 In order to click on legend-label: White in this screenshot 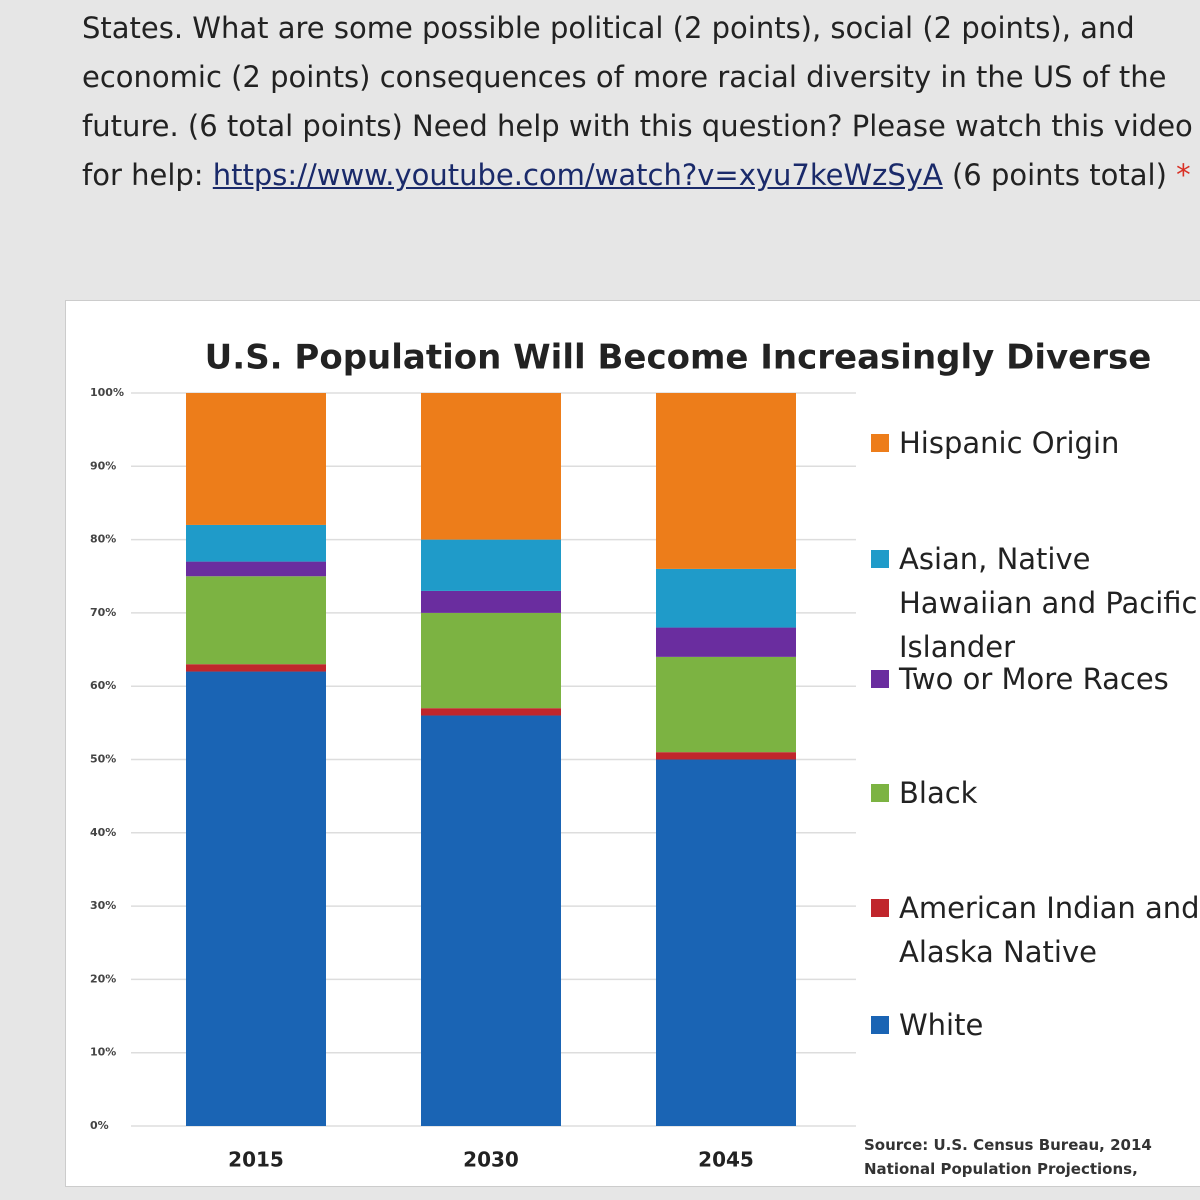, I will do `click(941, 1025)`.